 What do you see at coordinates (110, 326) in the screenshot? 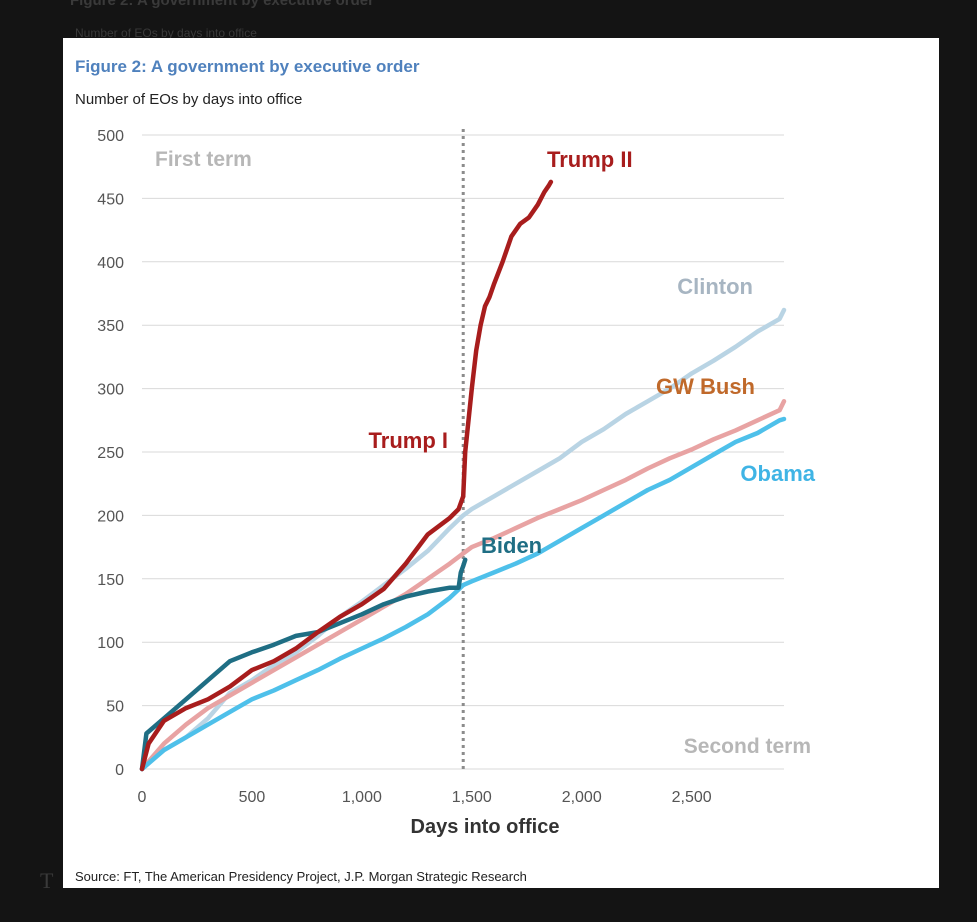
I see `y-tick-label-350: 350` at bounding box center [110, 326].